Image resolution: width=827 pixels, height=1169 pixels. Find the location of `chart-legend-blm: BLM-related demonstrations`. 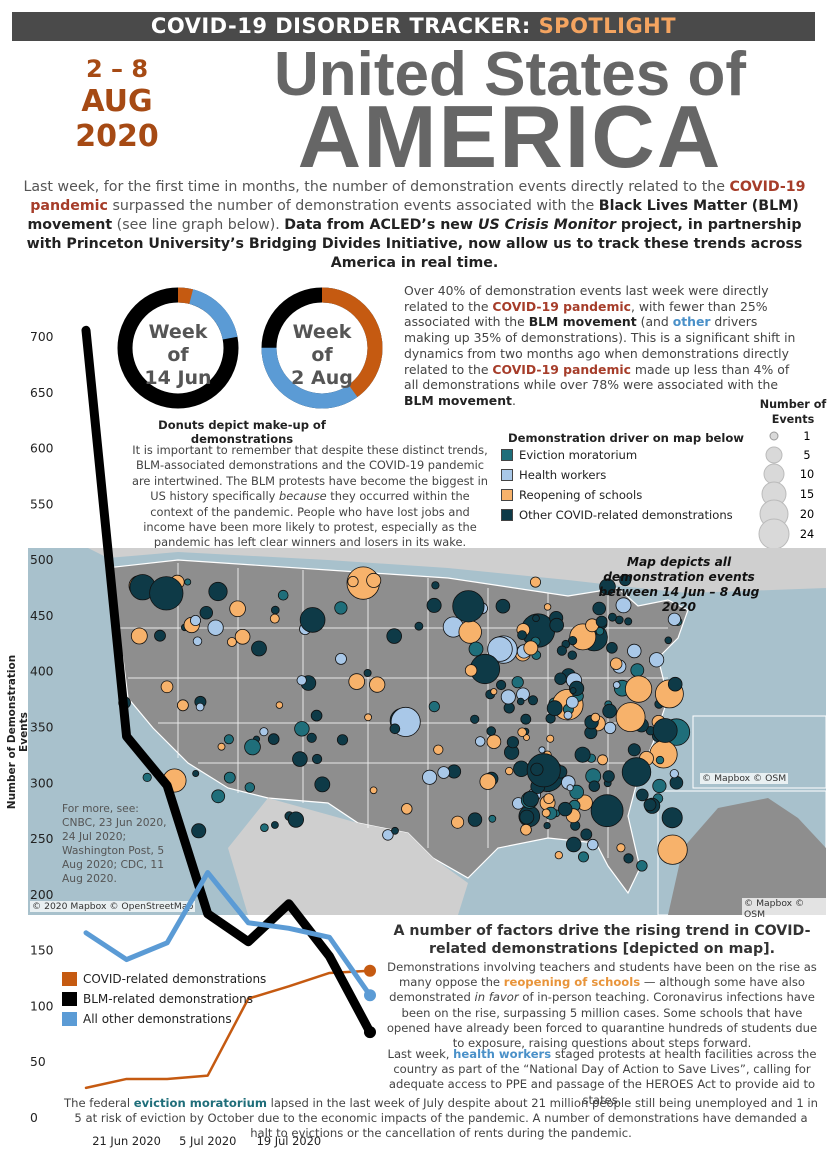

chart-legend-blm: BLM-related demonstrations is located at coordinates (157, 999).